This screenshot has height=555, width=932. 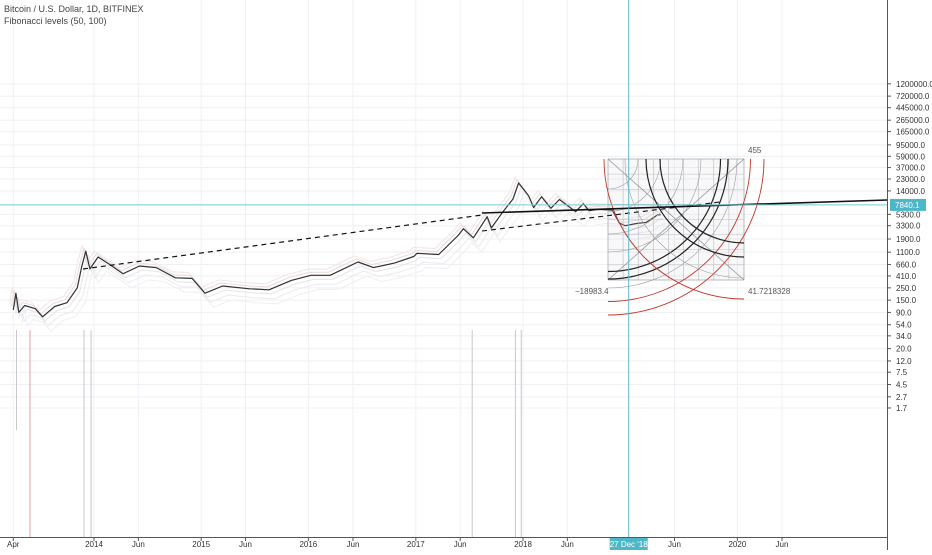 I want to click on indicator-label: Fibonacci levels (50, 100), so click(x=55, y=21).